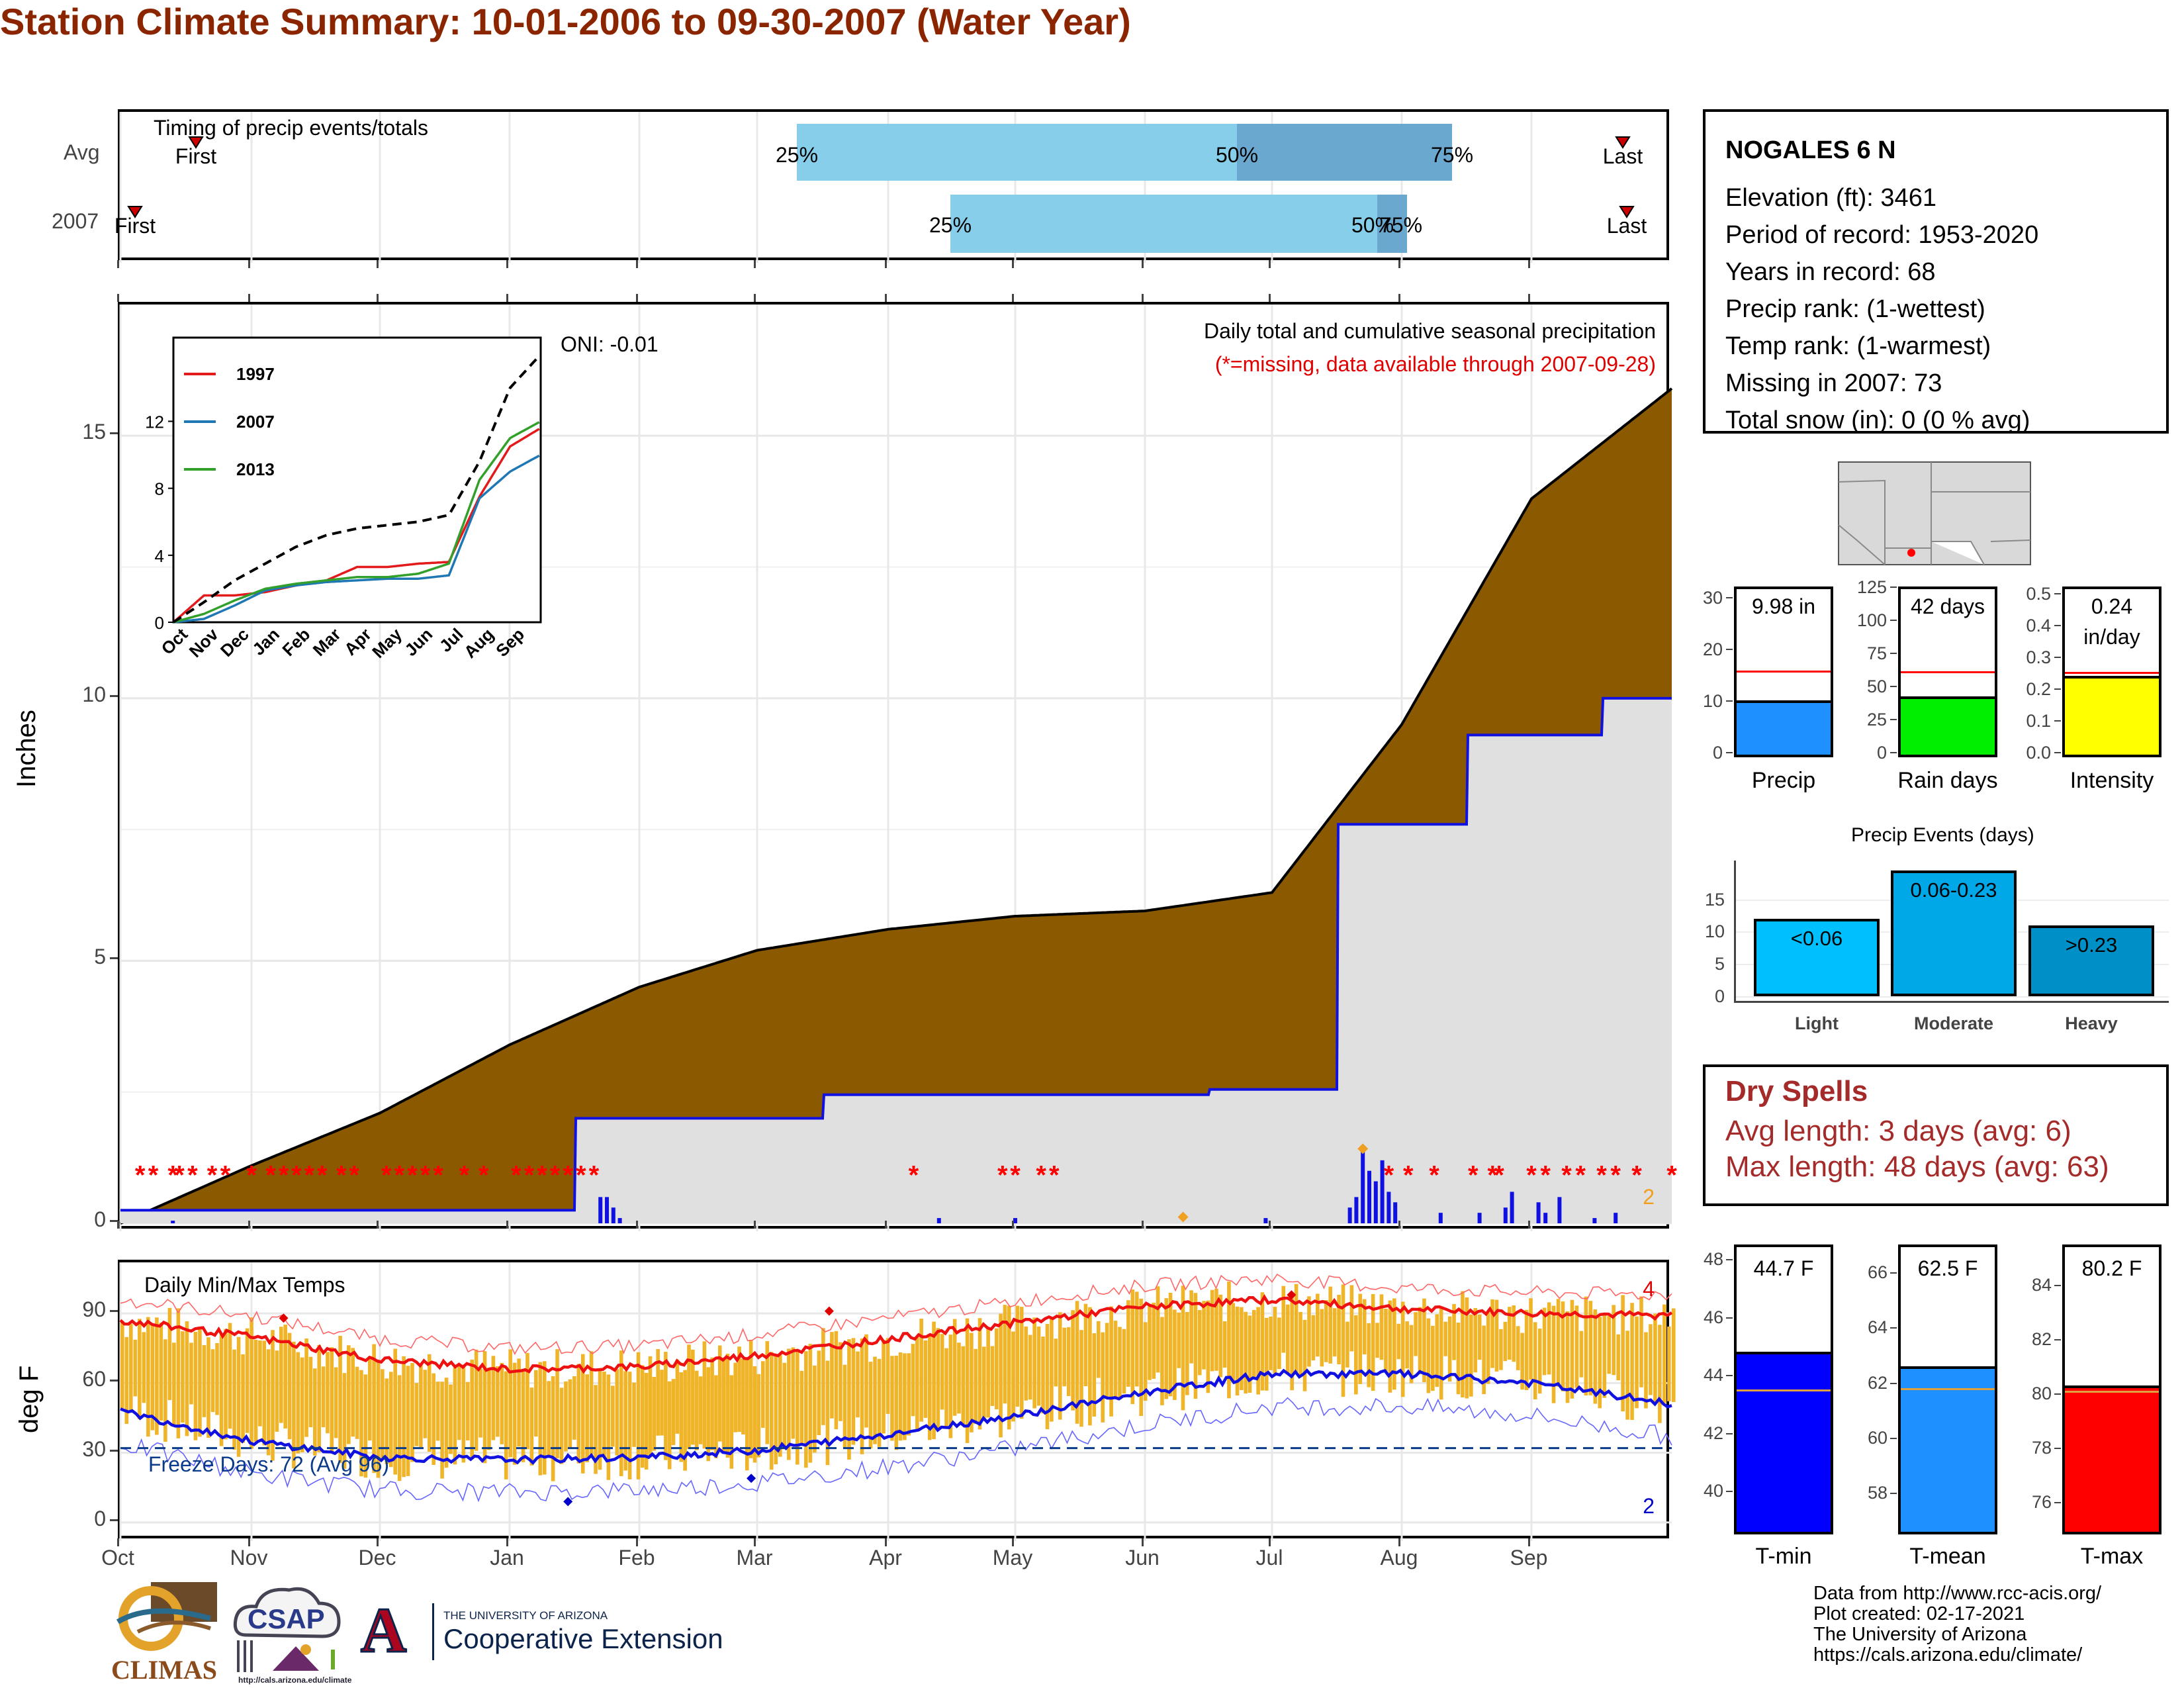  What do you see at coordinates (1917, 1166) in the screenshot?
I see `dry-spells-max: Max length: 48 days (avg: 63)` at bounding box center [1917, 1166].